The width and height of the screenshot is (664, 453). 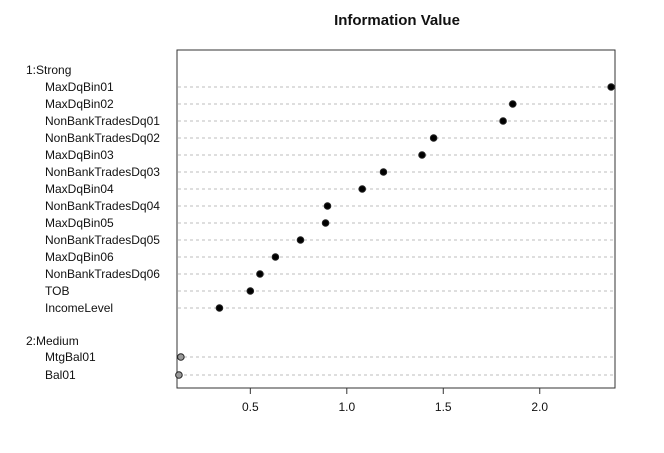 What do you see at coordinates (397, 20) in the screenshot?
I see `chart-title: Information Value` at bounding box center [397, 20].